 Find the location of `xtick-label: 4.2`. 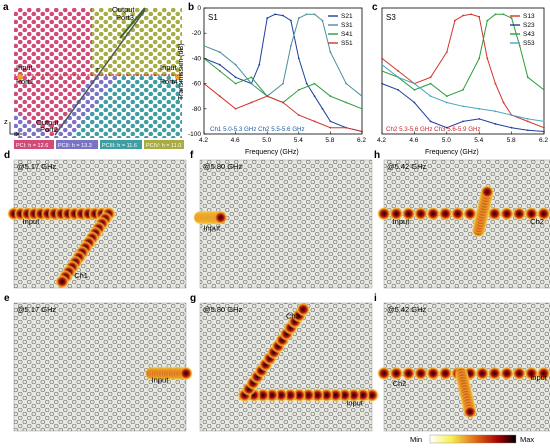

xtick-label: 4.2 is located at coordinates (381, 140).